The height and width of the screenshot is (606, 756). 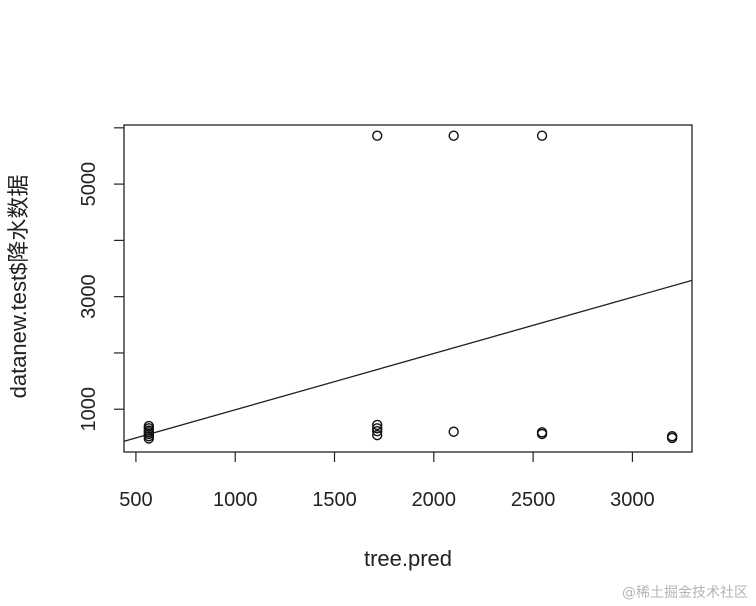 What do you see at coordinates (101, 279) in the screenshot?
I see `y-axis: 1000 3000 5000` at bounding box center [101, 279].